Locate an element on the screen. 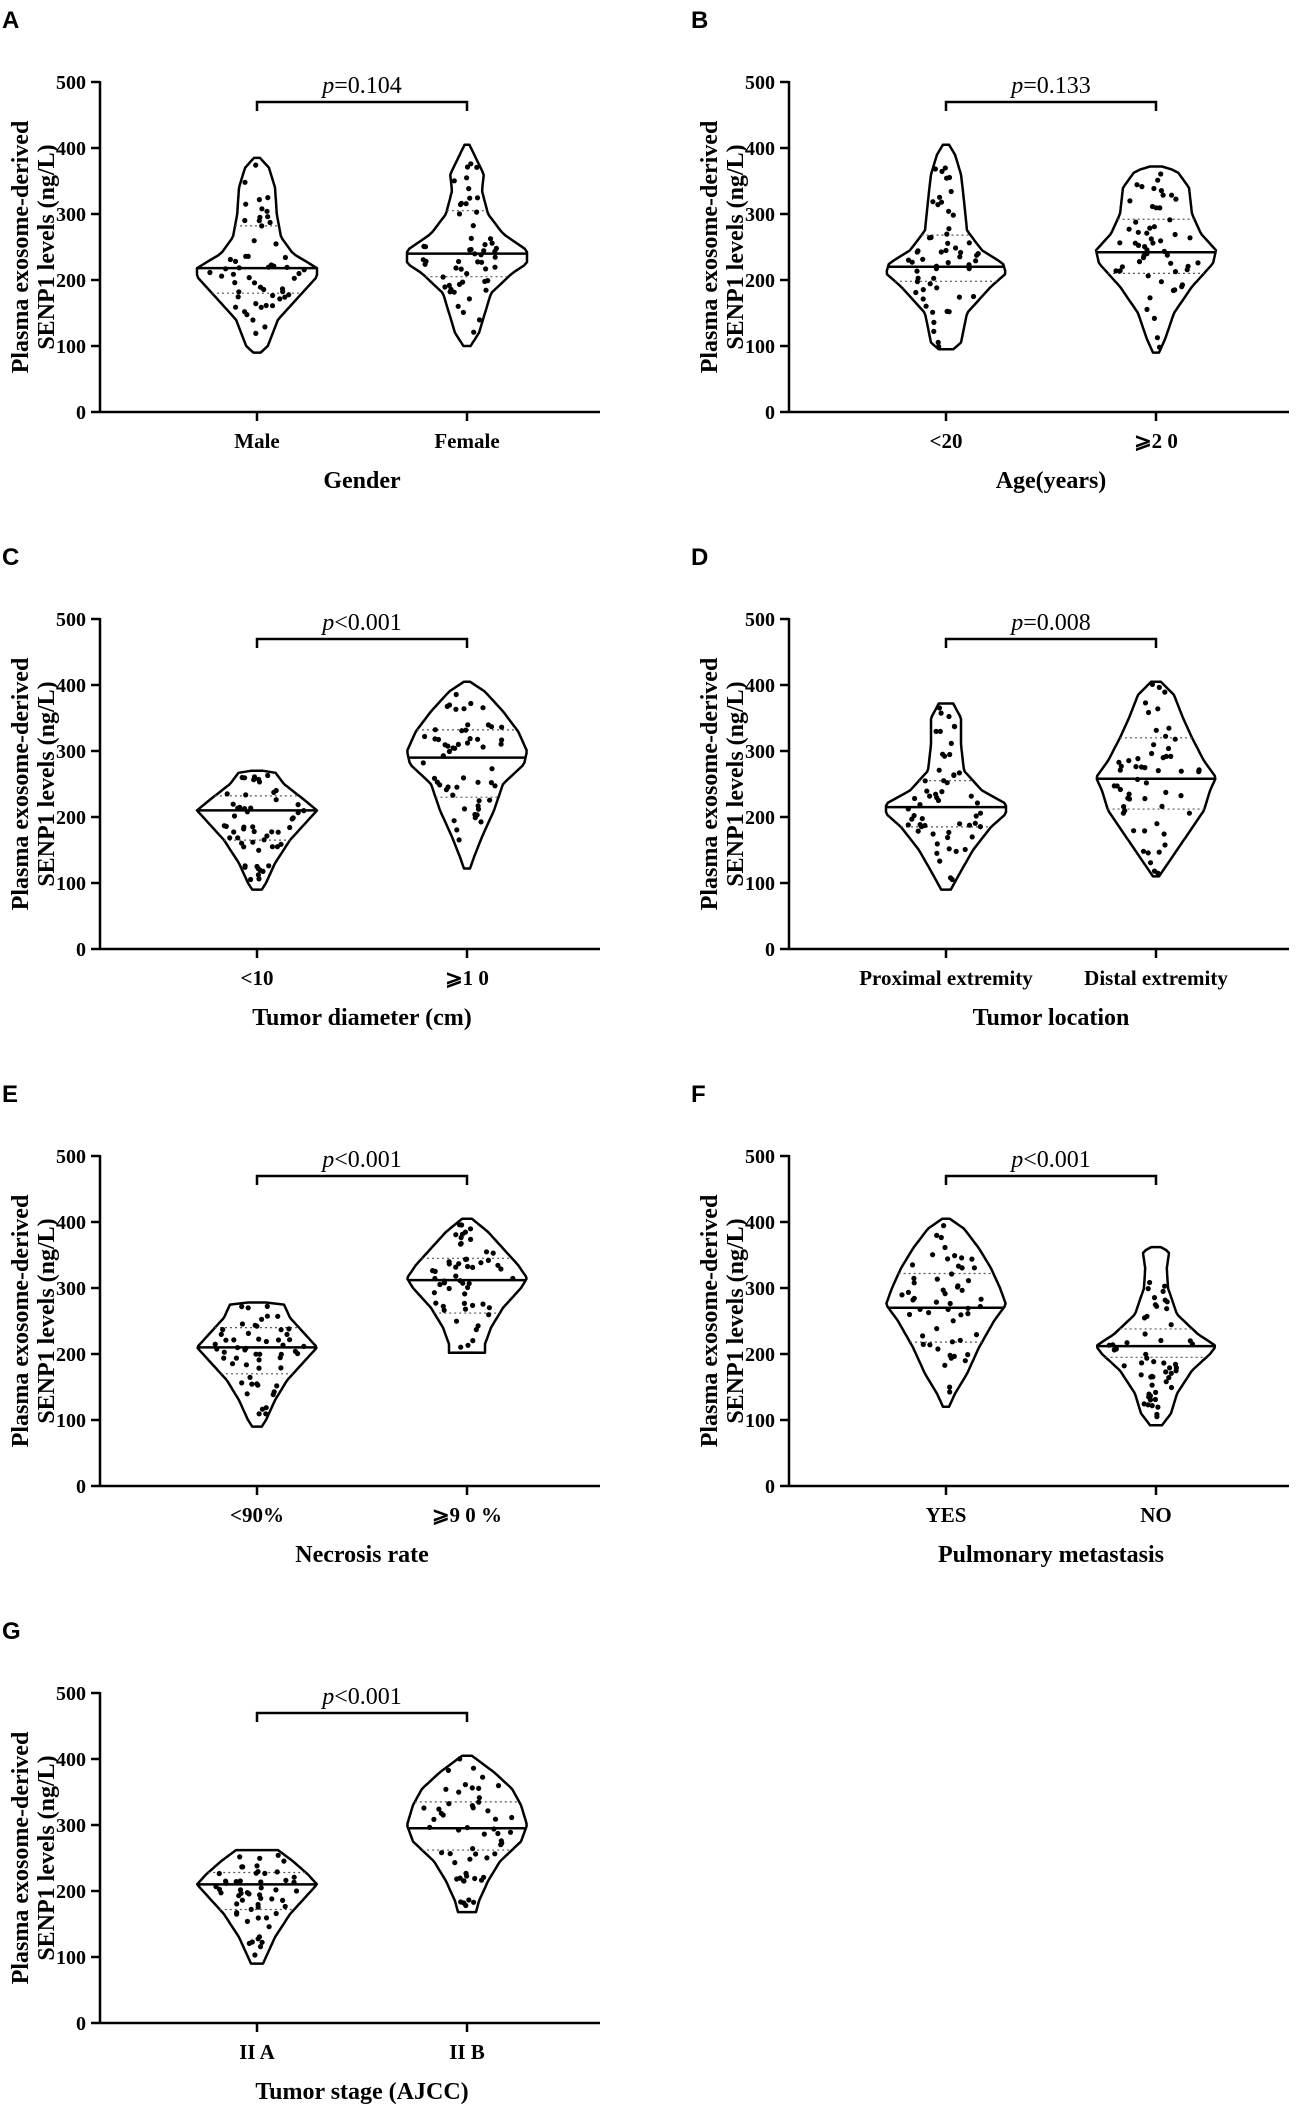 This screenshot has width=1311, height=2110. significance-bracket is located at coordinates (362, 1179).